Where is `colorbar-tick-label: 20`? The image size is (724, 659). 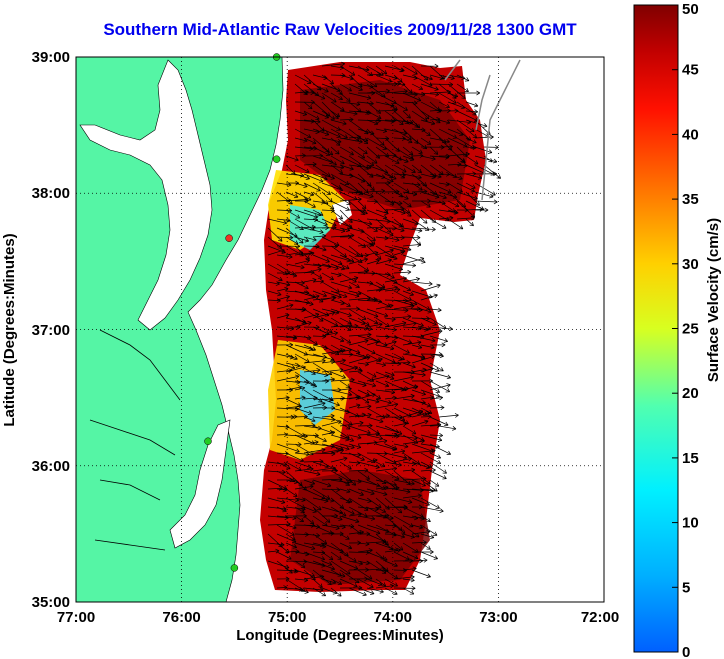 colorbar-tick-label: 20 is located at coordinates (690, 393).